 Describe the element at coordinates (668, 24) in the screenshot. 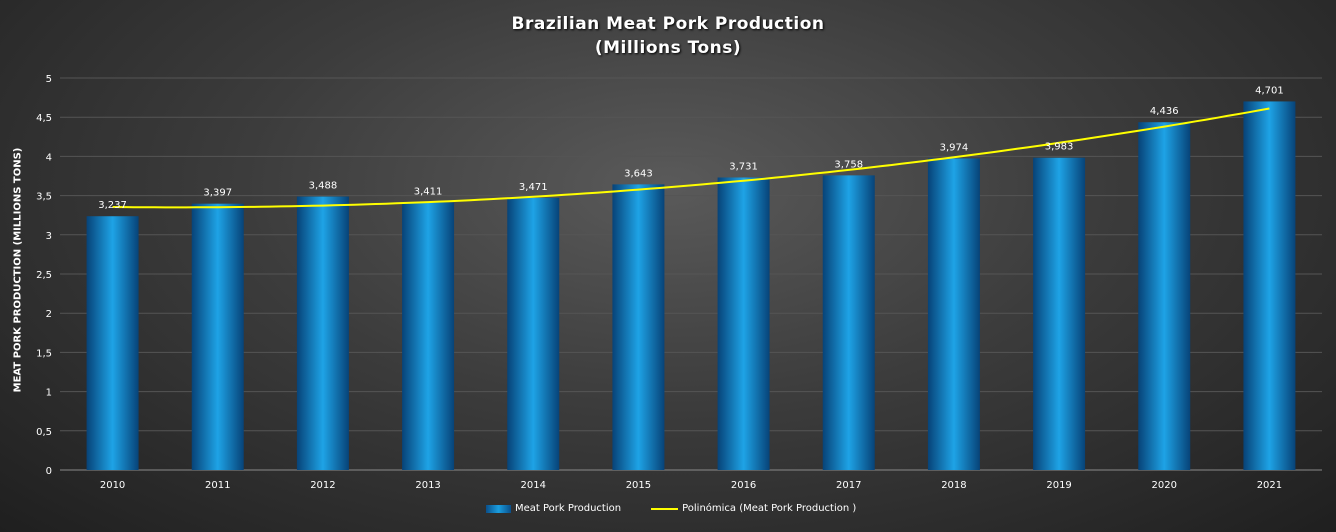

I see `chart-title: Brazilian Meat Pork Production` at that location.